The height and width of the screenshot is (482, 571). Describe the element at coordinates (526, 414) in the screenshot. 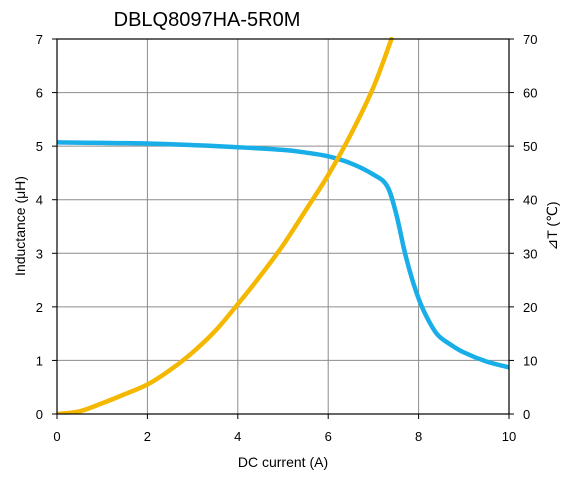

I see `y2-tick-label: 0` at that location.